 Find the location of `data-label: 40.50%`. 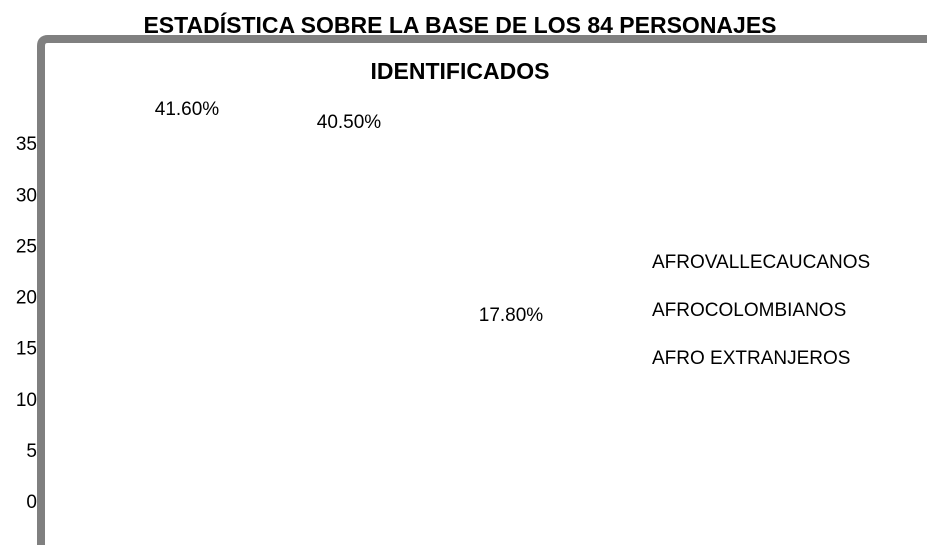

data-label: 40.50% is located at coordinates (349, 122).